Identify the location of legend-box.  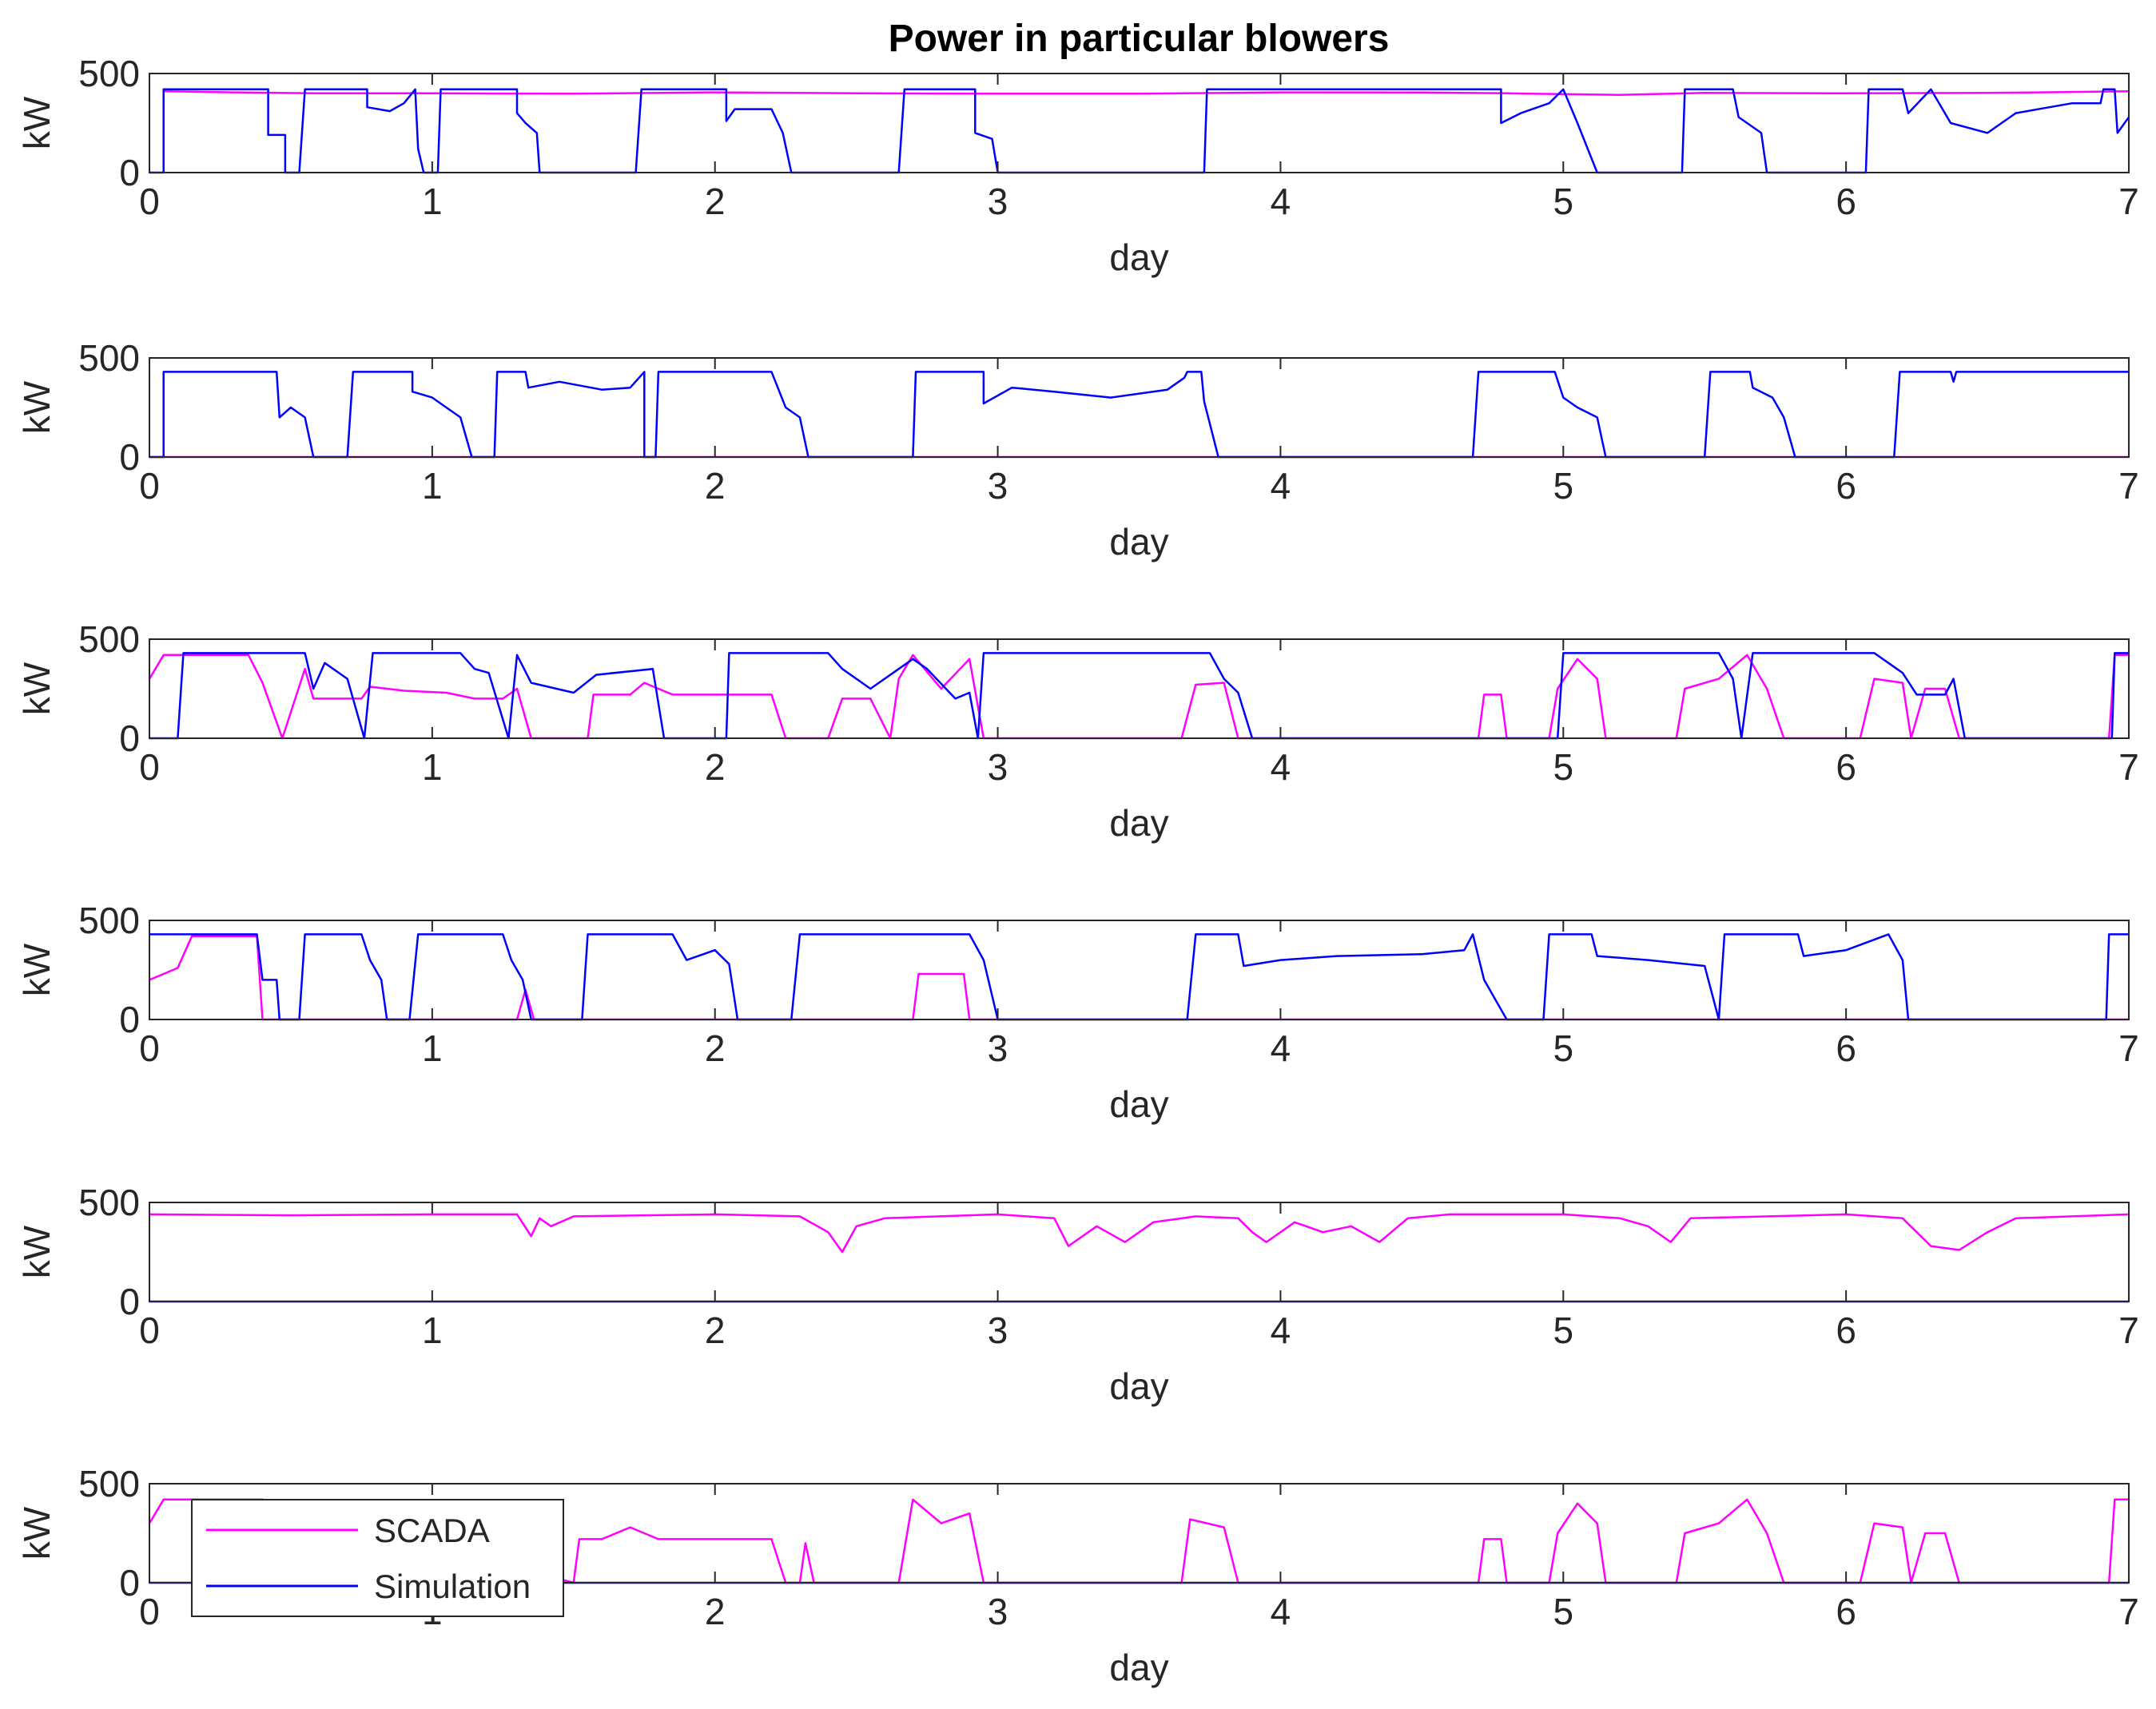
(377, 1558).